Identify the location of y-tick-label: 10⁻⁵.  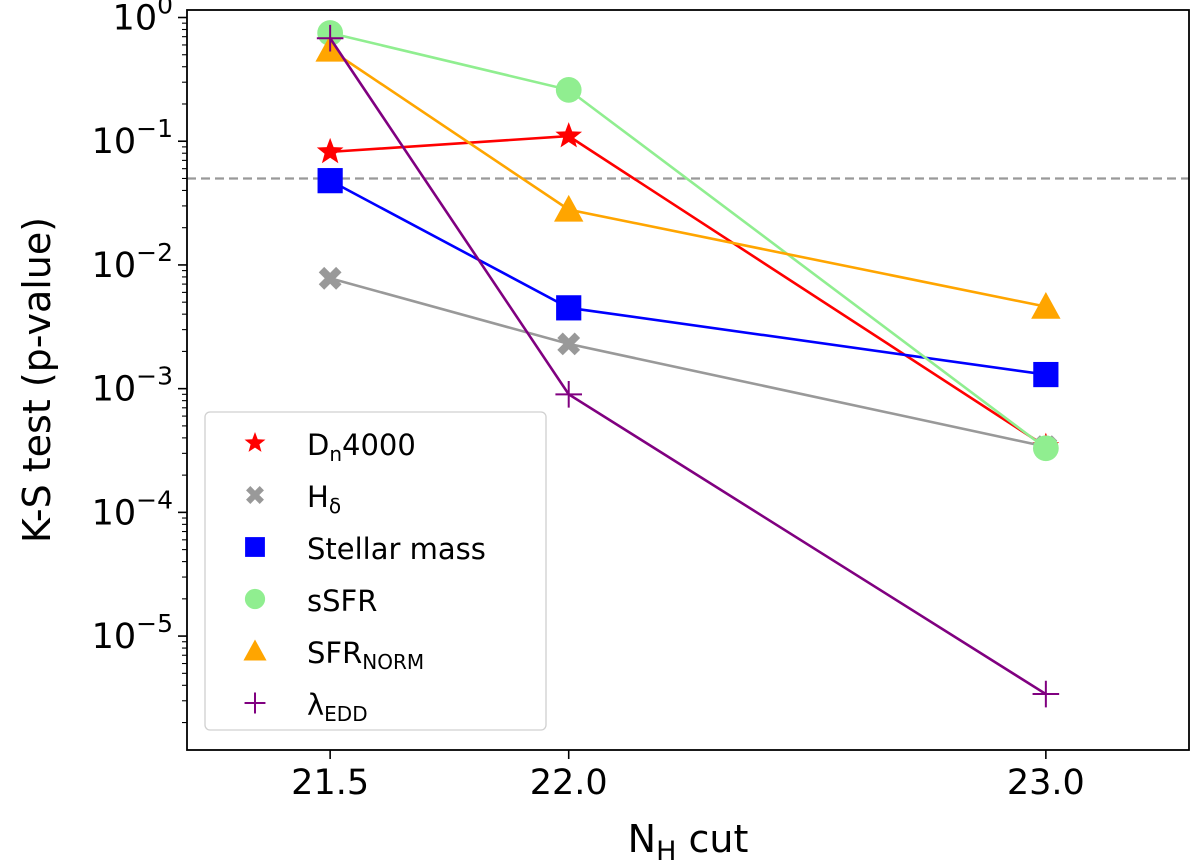
(132, 633).